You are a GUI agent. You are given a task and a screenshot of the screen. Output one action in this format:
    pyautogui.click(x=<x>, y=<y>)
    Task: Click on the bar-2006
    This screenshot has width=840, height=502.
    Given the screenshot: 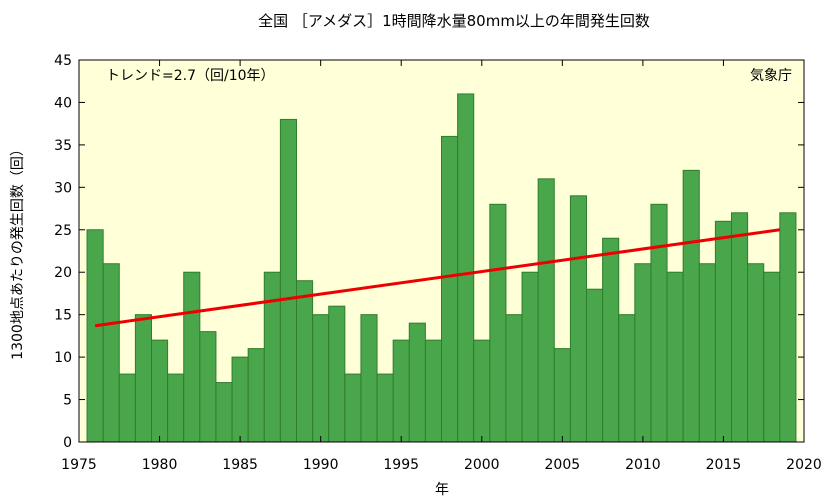 What is the action you would take?
    pyautogui.click(x=578, y=319)
    